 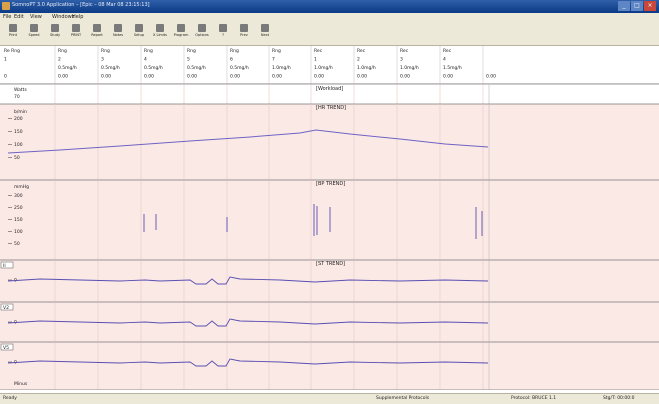 What do you see at coordinates (17, 158) in the screenshot?
I see `hr-tick-label: 50` at bounding box center [17, 158].